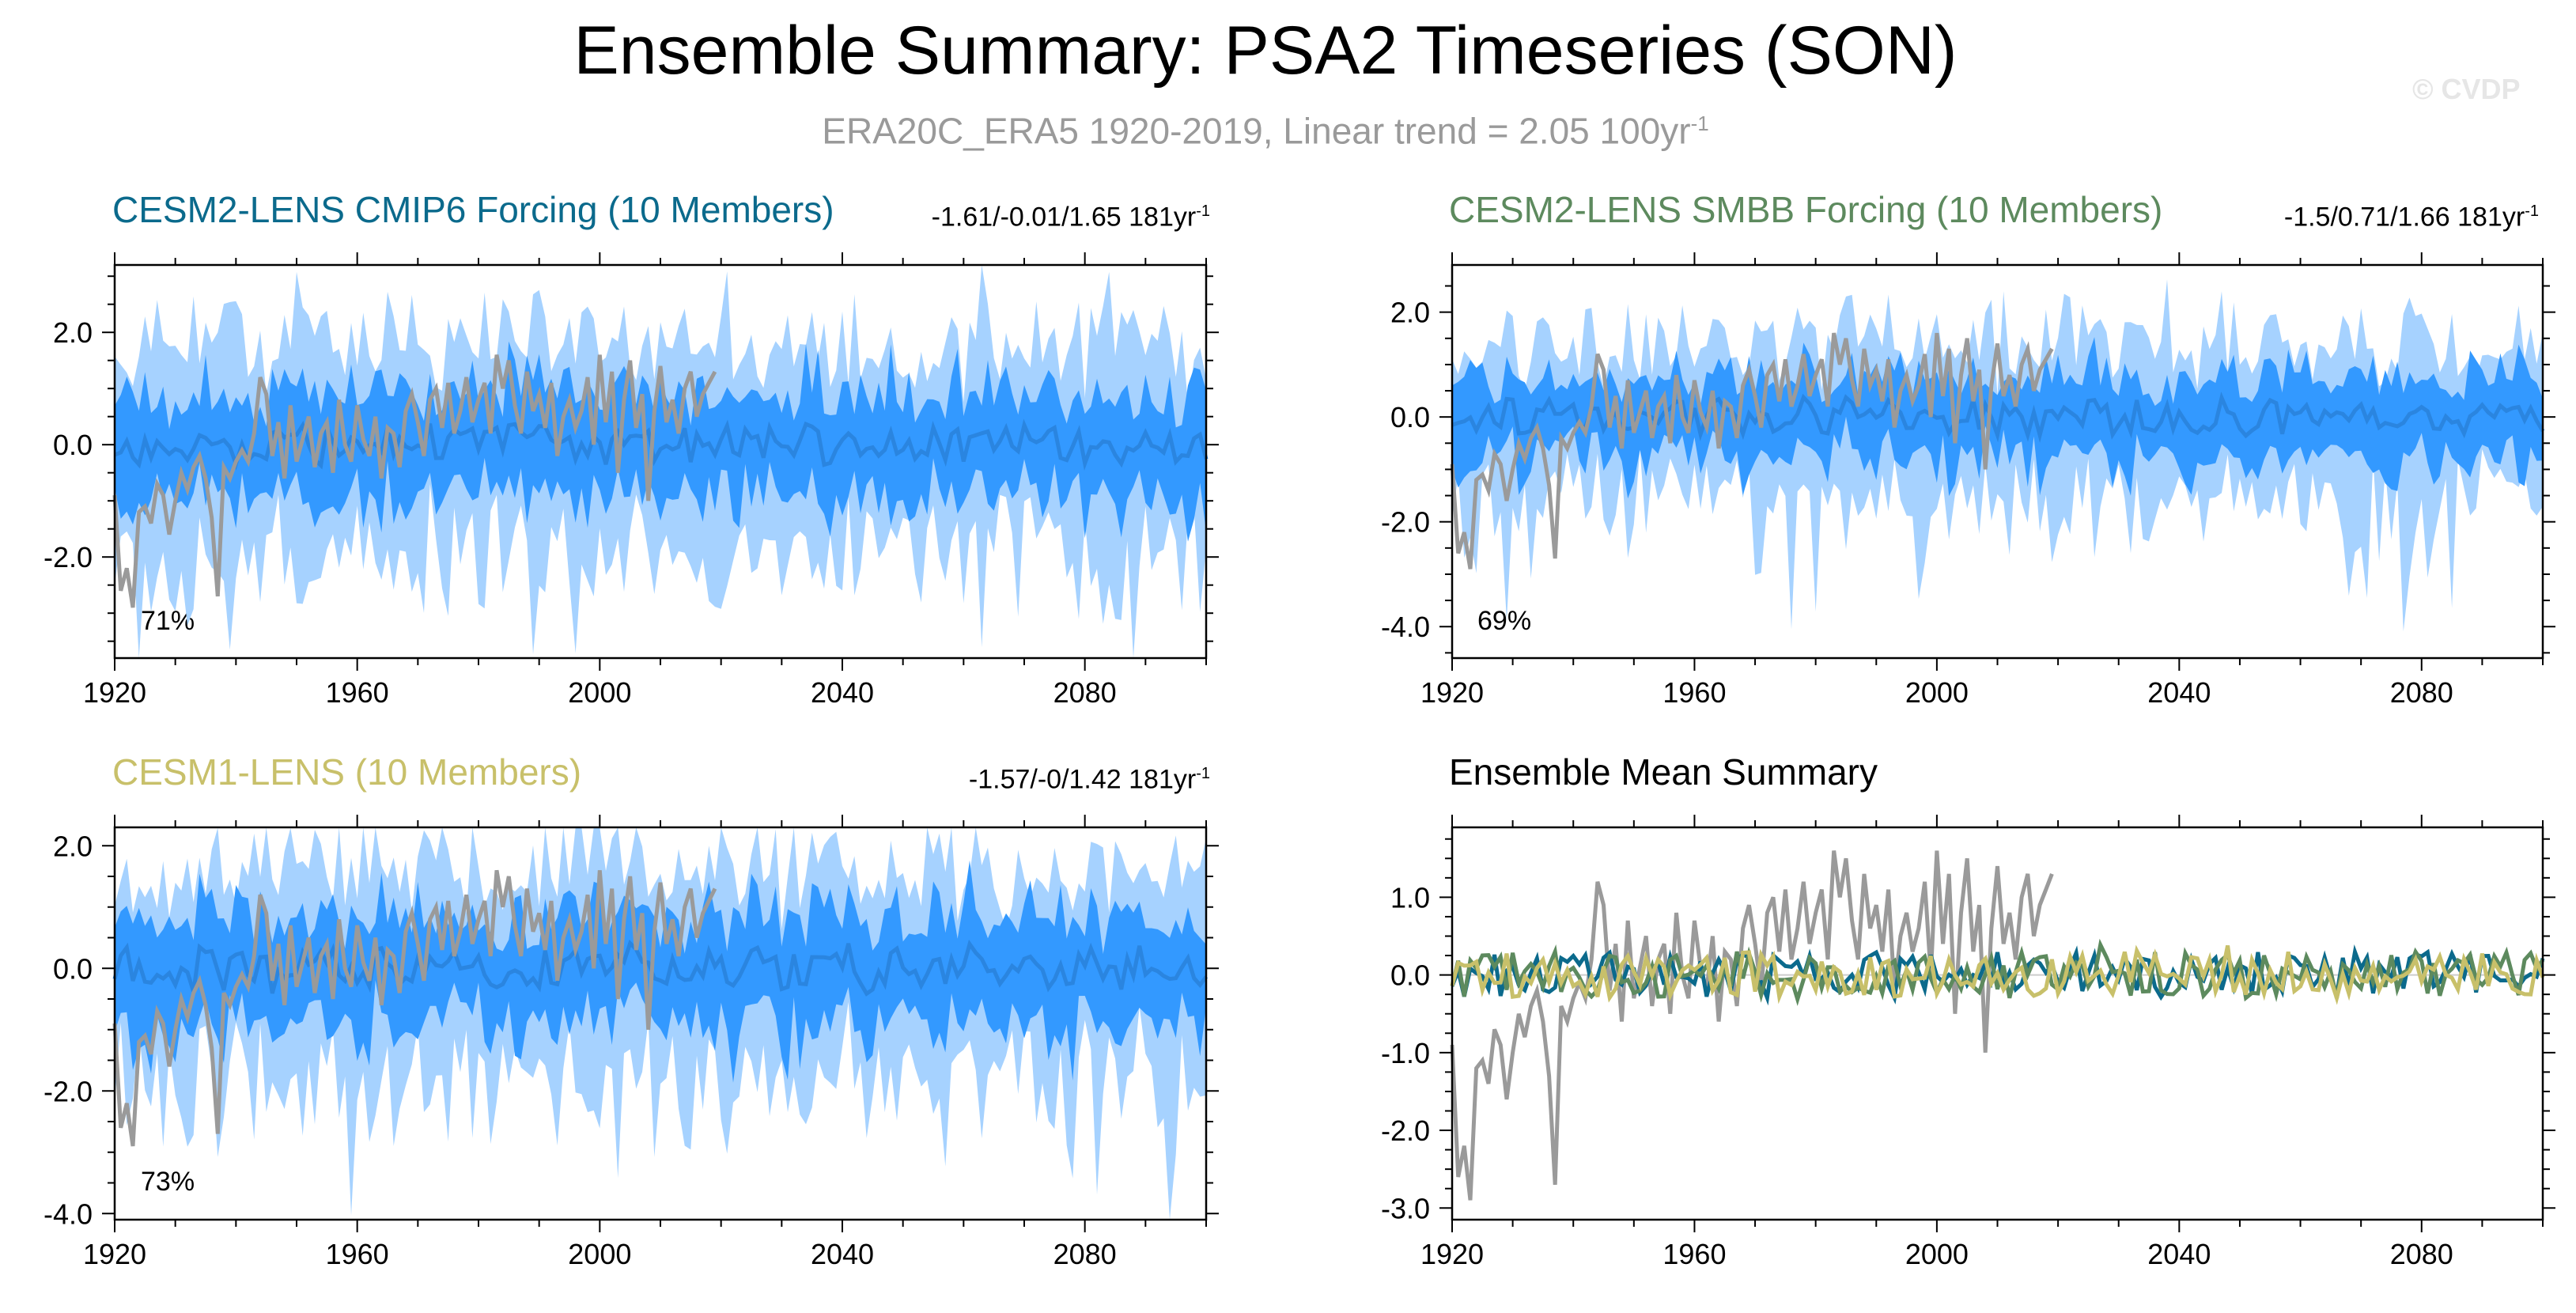 Image resolution: width=2576 pixels, height=1313 pixels. I want to click on cmip6-ytick-label: -2.0, so click(69, 557).